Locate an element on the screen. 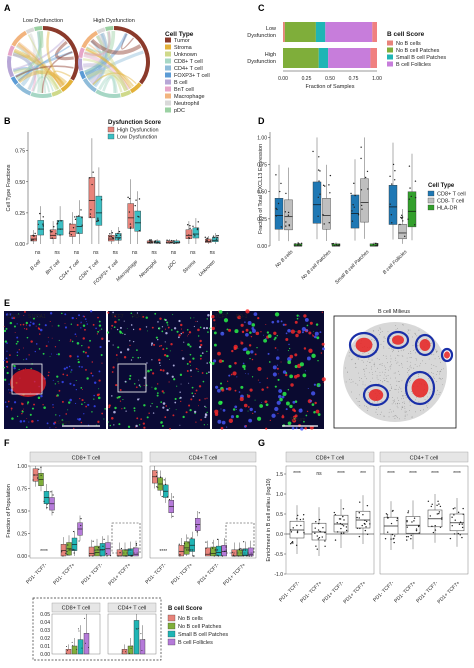 This screenshot has width=474, height=668. e-b-cell-cluster is located at coordinates (420, 388).